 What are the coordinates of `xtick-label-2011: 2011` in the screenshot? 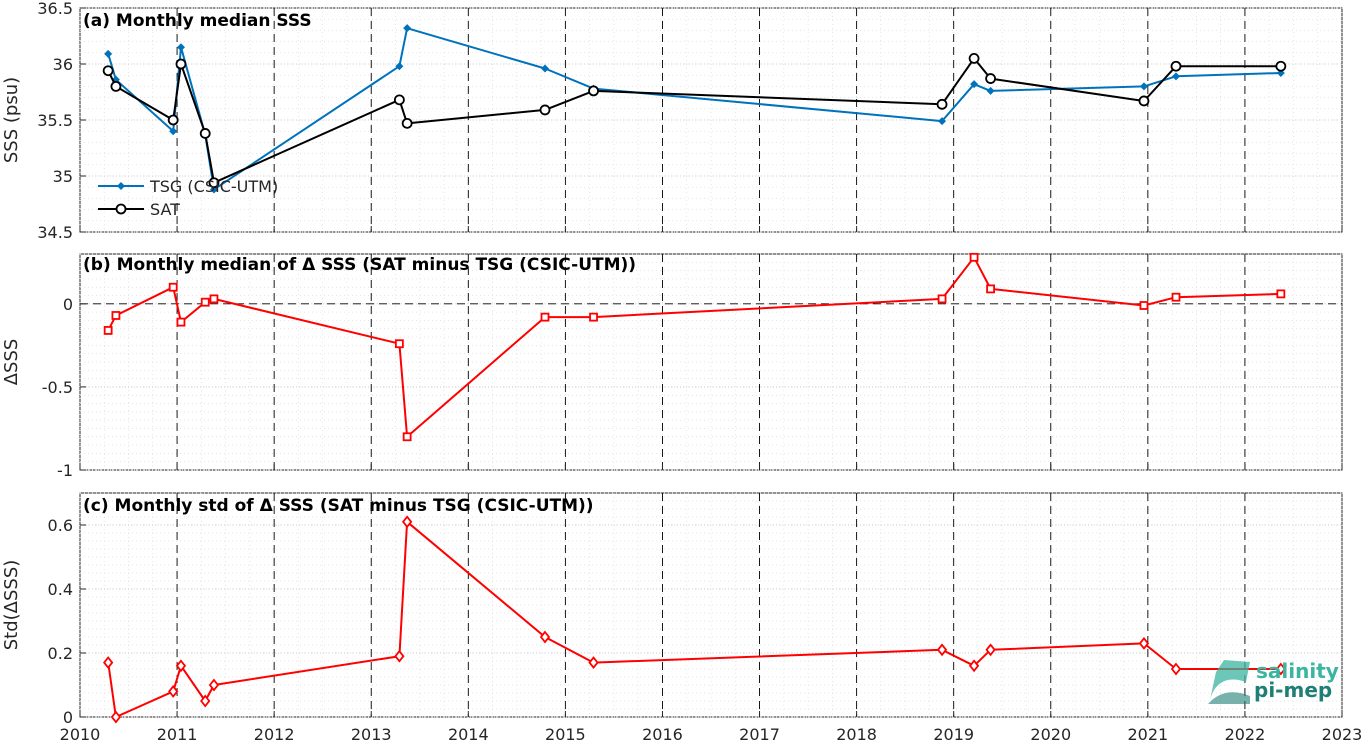 It's located at (177, 734).